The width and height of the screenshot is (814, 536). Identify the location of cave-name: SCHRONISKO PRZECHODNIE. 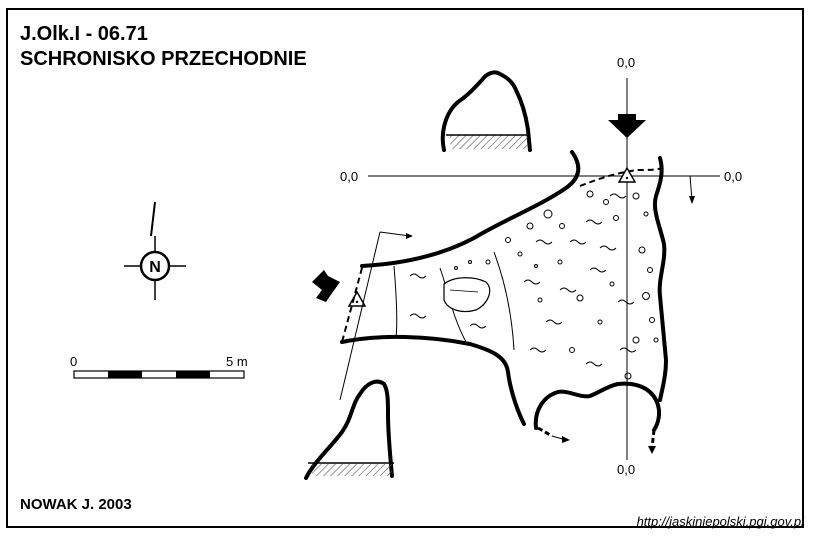
(163, 59).